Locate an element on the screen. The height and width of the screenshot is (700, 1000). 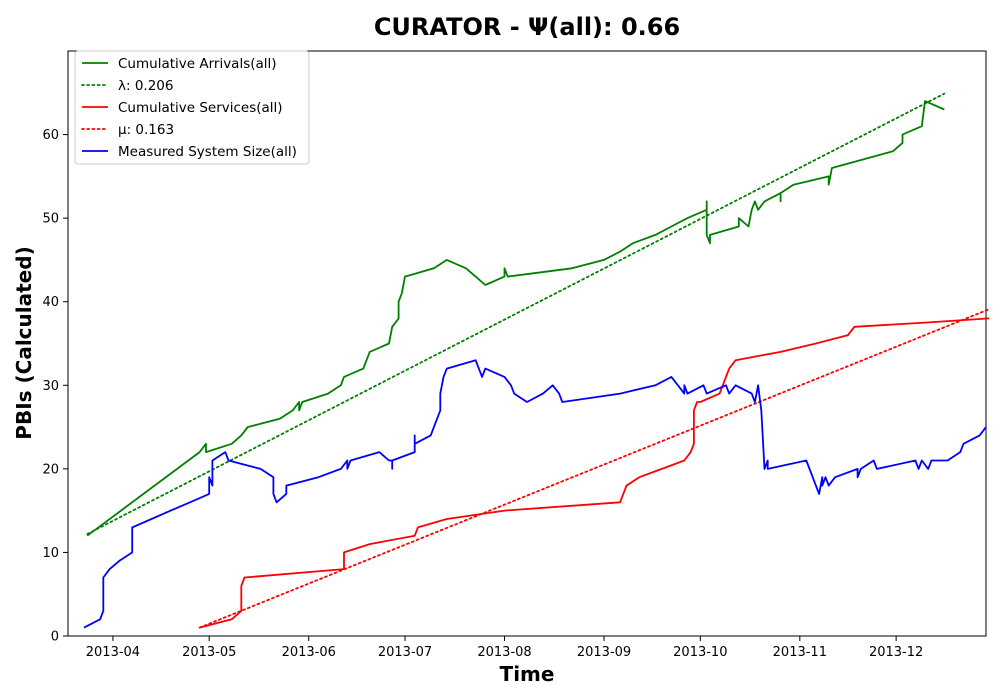
x-tick-label: 2013-12 is located at coordinates (896, 652).